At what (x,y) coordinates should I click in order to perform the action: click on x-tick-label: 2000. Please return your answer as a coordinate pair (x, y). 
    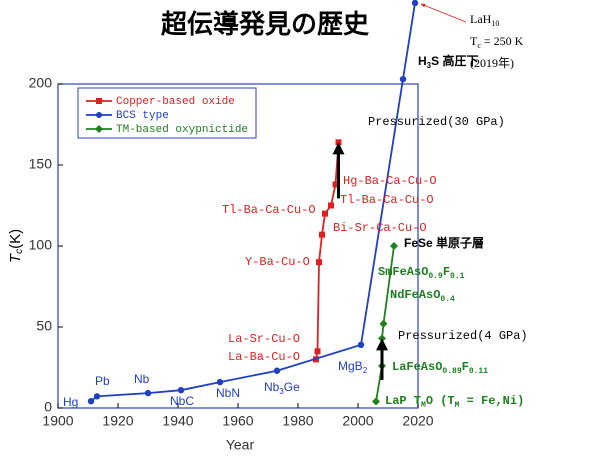
    Looking at the image, I should click on (357, 421).